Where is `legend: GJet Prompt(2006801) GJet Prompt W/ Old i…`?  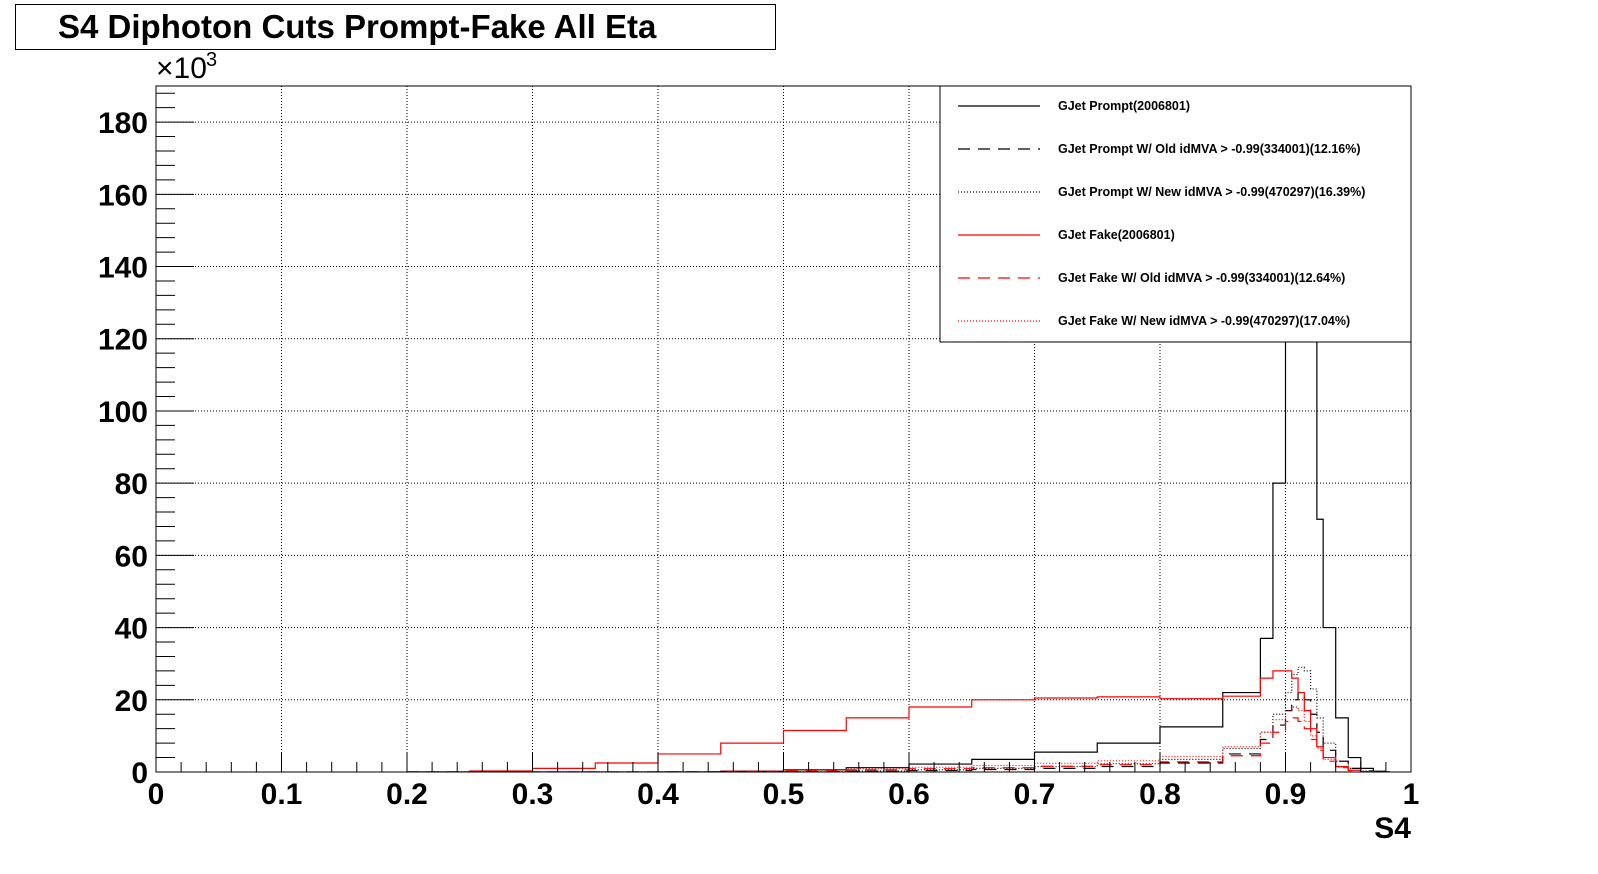 legend: GJet Prompt(2006801) GJet Prompt W/ Old i… is located at coordinates (1175, 214).